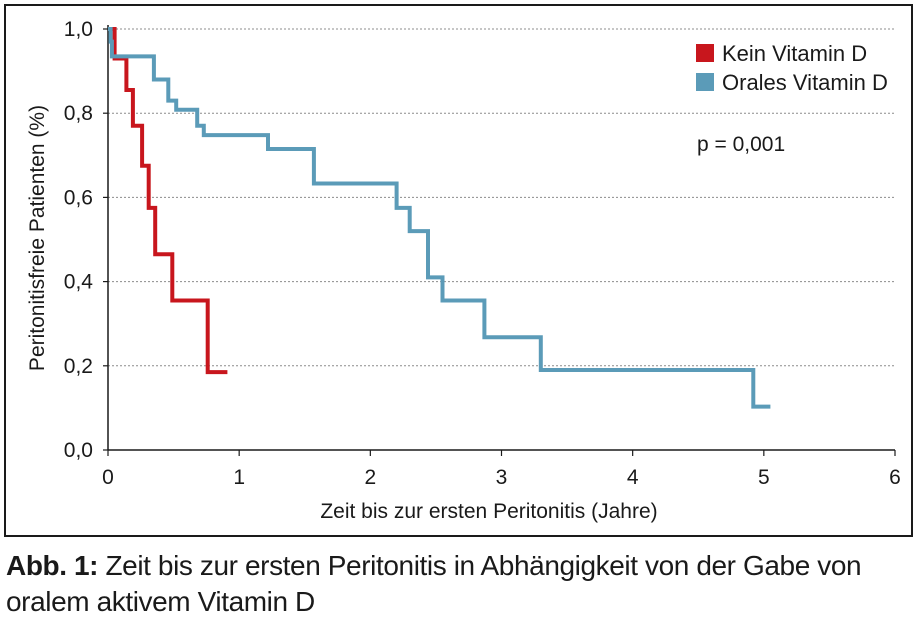 The height and width of the screenshot is (621, 919). Describe the element at coordinates (794, 53) in the screenshot. I see `legend-label-kein-vitamin-d: Kein Vitamin D` at that location.